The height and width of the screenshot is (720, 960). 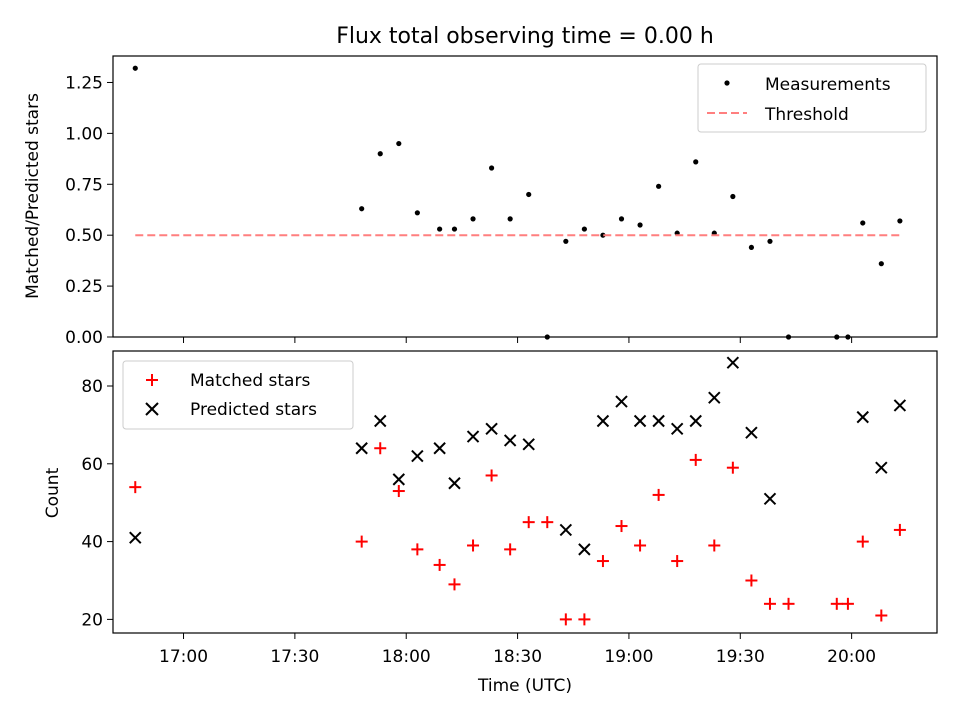 I want to click on legend-measurements-marker, so click(x=727, y=83).